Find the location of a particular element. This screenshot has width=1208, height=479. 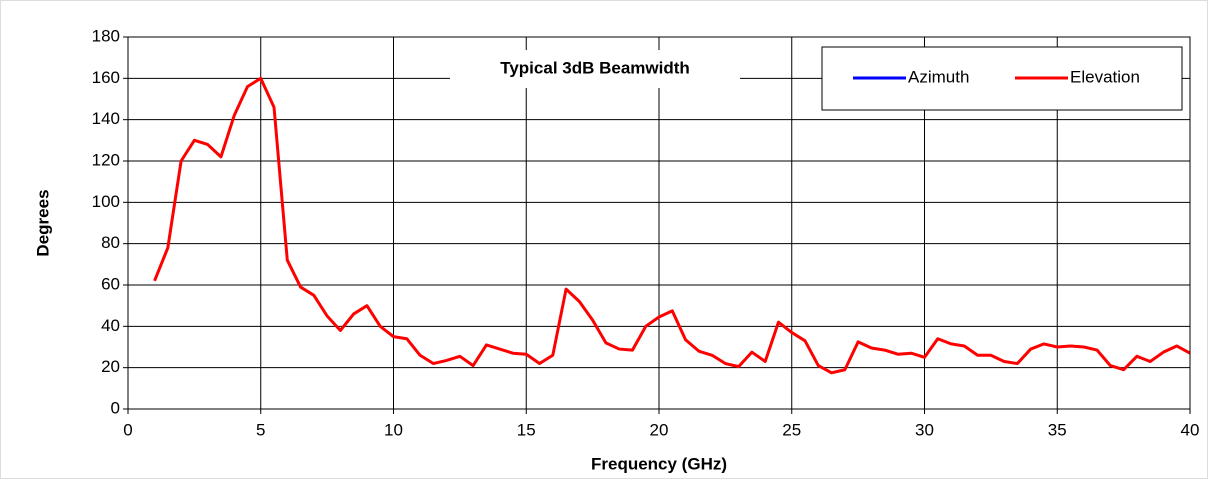

y-axis-label: Degrees is located at coordinates (42, 222).